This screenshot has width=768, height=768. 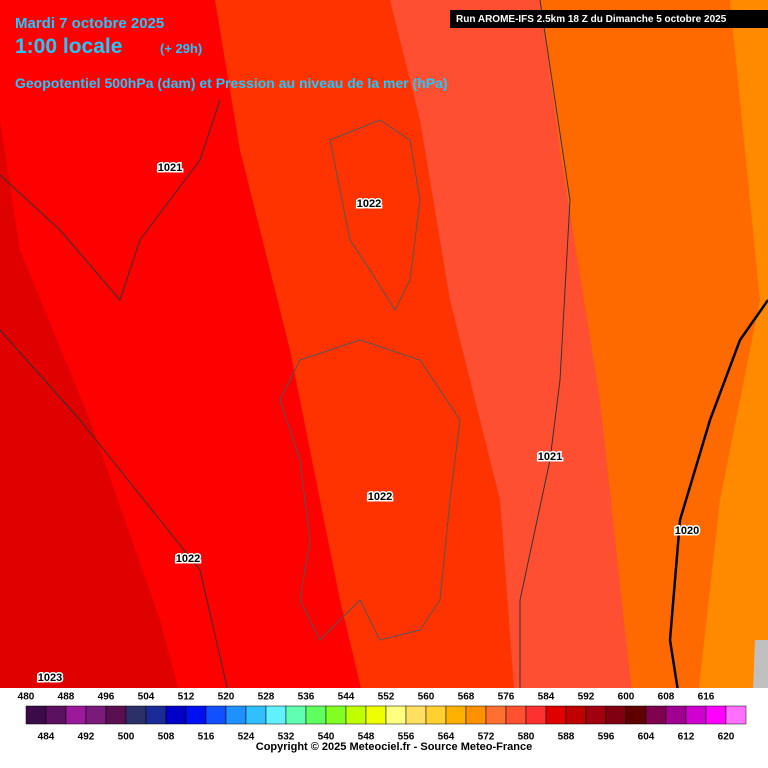 What do you see at coordinates (606, 737) in the screenshot?
I see `legend-label: 596` at bounding box center [606, 737].